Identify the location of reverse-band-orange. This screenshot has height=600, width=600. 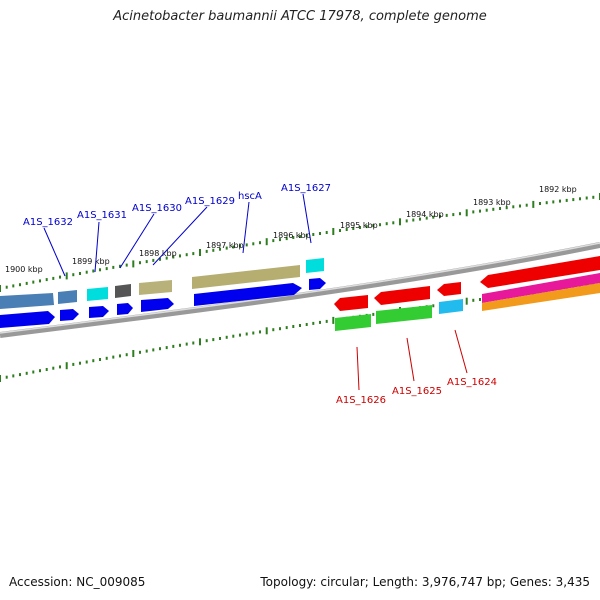
(541, 297).